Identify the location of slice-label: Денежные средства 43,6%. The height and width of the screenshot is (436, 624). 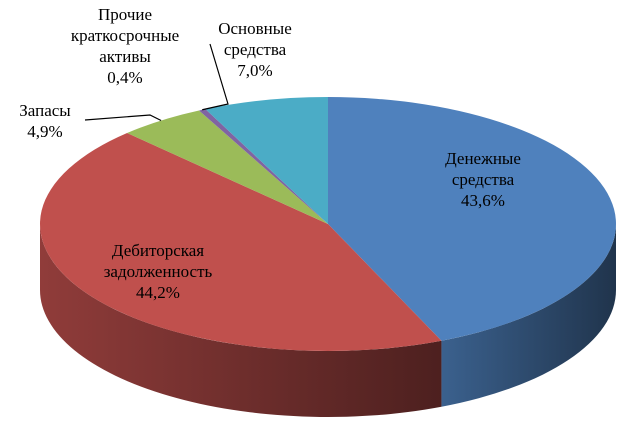
(483, 179).